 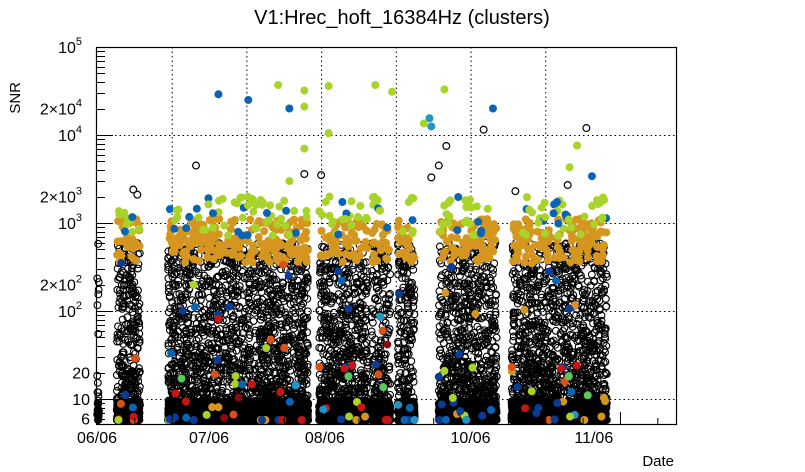 I want to click on chart-title: V1:Hrec_hoft_16384Hz (clusters), so click(x=402, y=18).